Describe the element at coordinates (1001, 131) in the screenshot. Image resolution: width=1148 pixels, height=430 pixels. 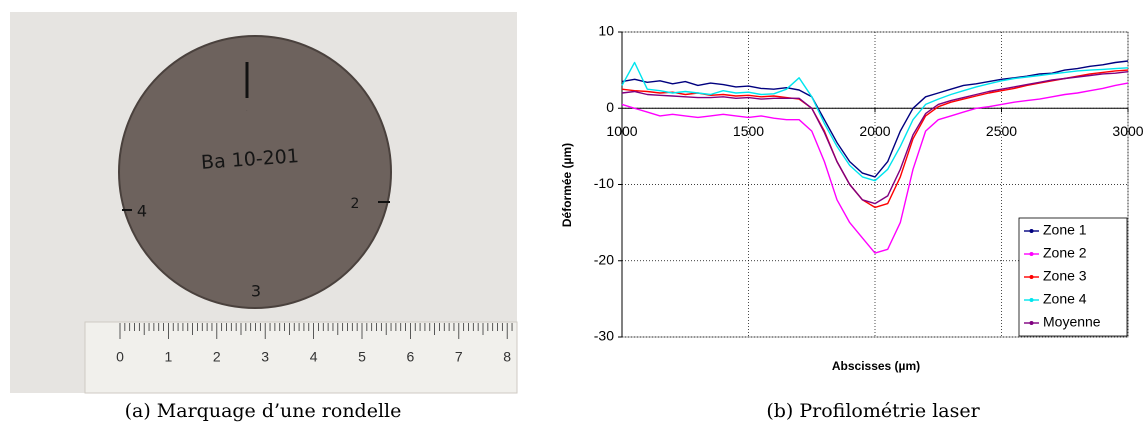
I see `x-tick-label: 2500` at that location.